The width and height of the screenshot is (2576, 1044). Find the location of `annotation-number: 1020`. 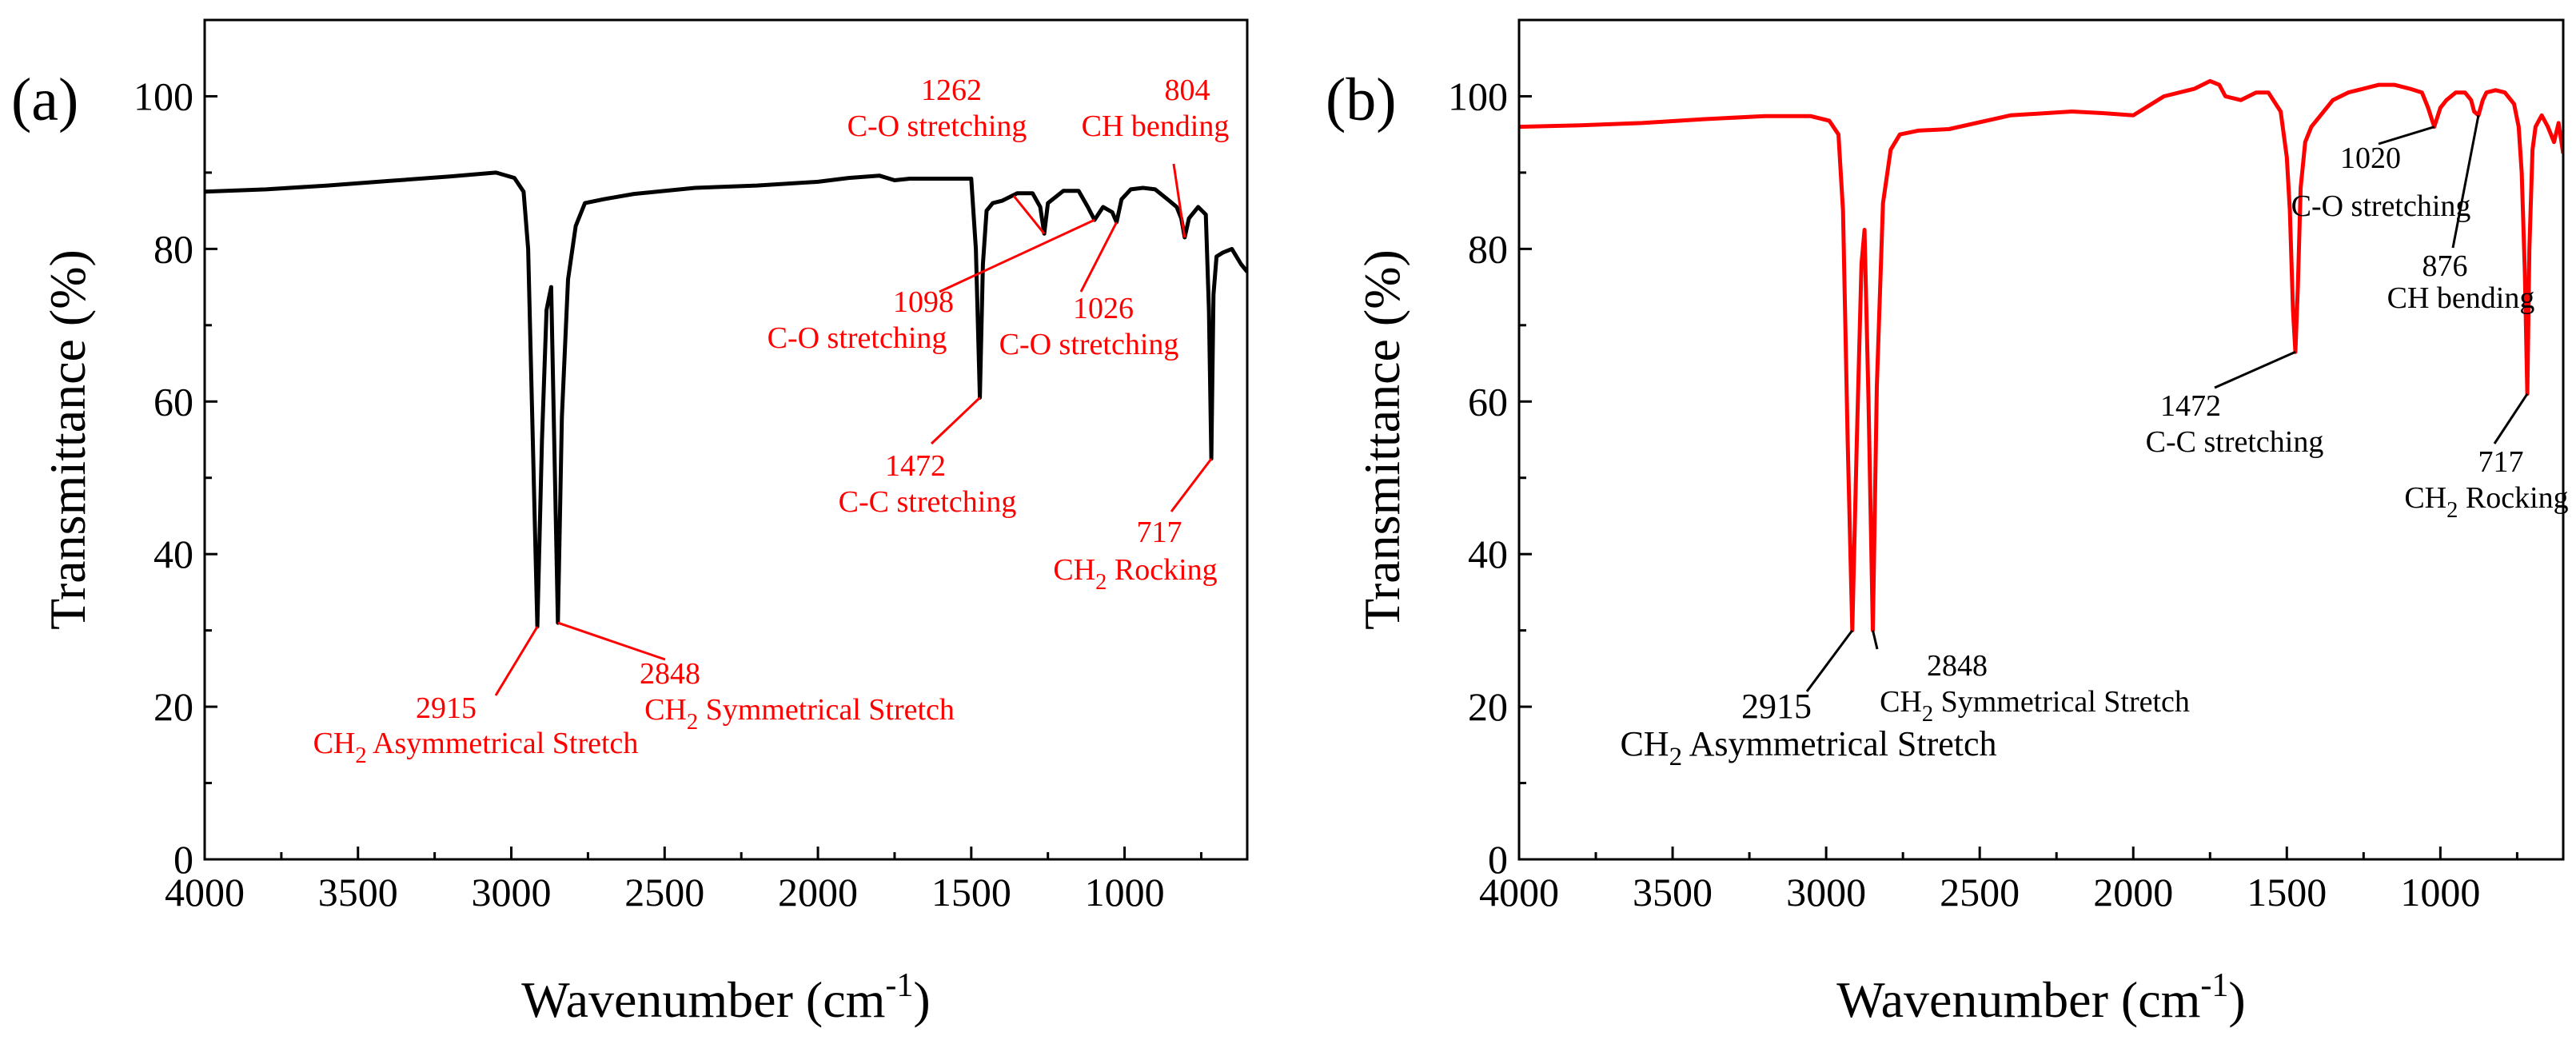

annotation-number: 1020 is located at coordinates (2370, 158).